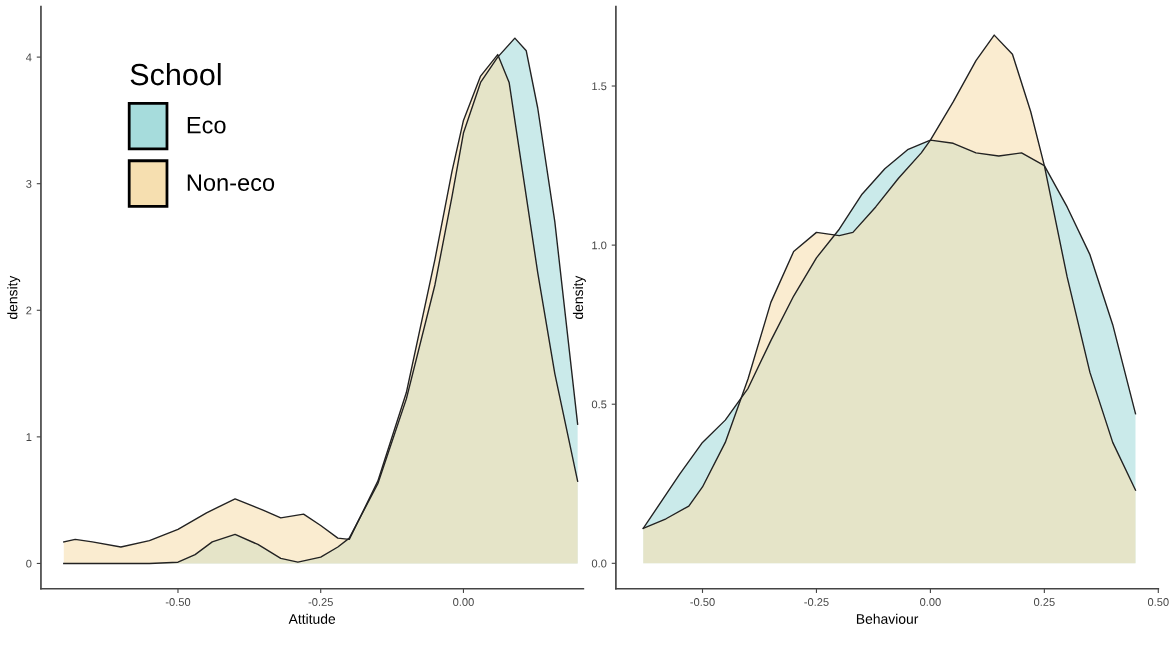 Image resolution: width=1170 pixels, height=647 pixels. What do you see at coordinates (175, 74) in the screenshot?
I see `legend-title: School` at bounding box center [175, 74].